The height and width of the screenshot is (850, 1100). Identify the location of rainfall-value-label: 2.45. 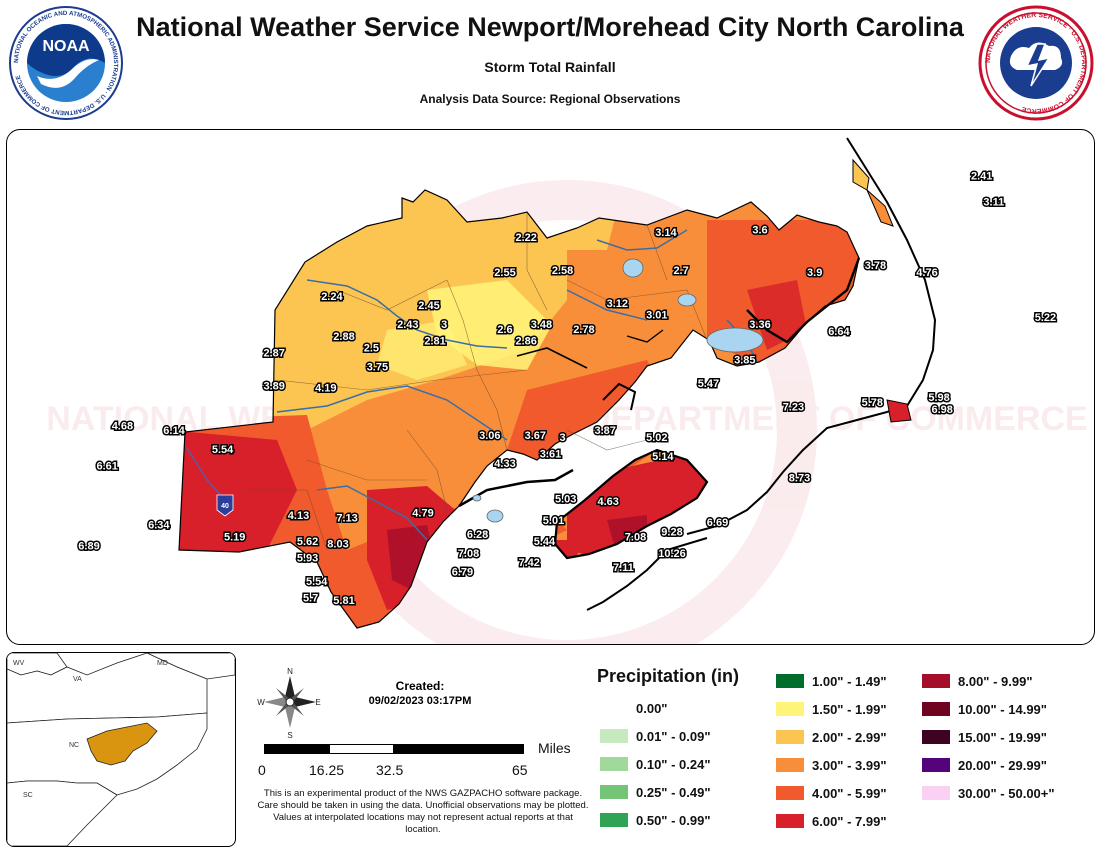
(428, 306).